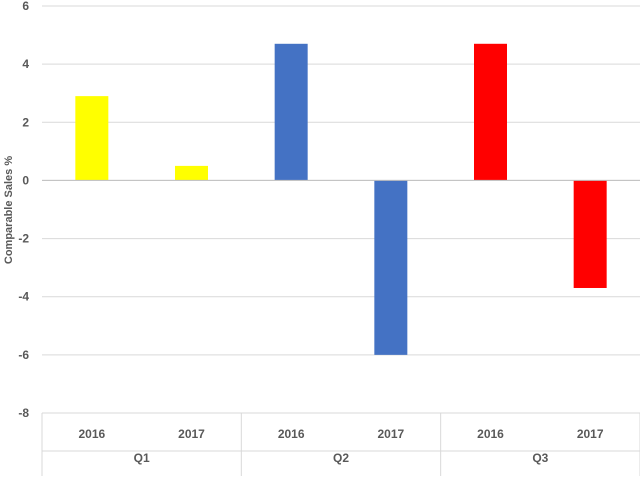  I want to click on y-tick-label: 0, so click(25, 180).